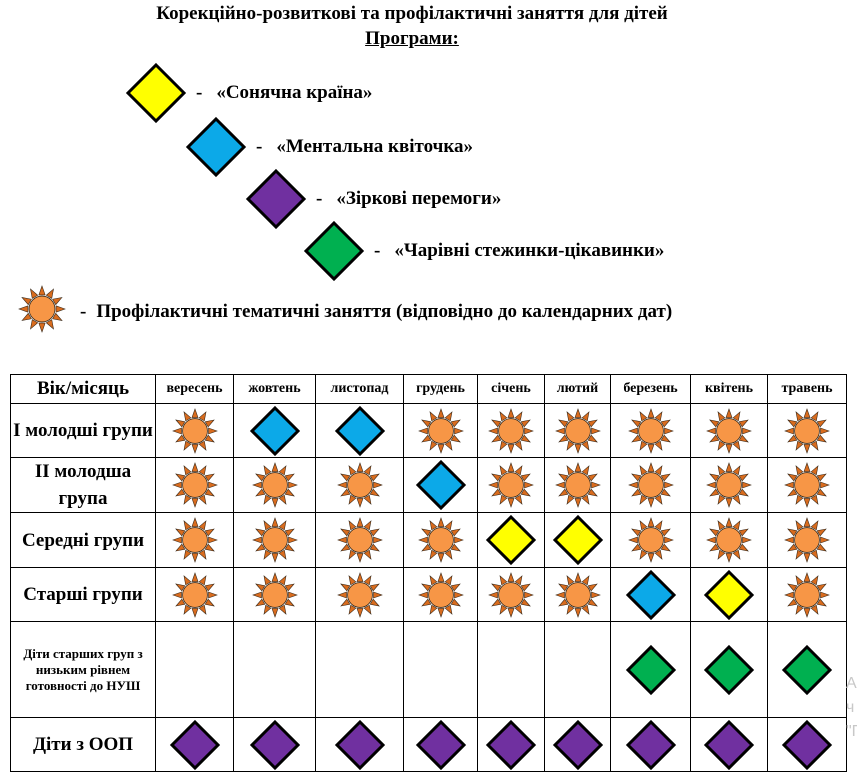 The height and width of the screenshot is (773, 857). Describe the element at coordinates (577, 389) in the screenshot. I see `month-header: лютий` at that location.